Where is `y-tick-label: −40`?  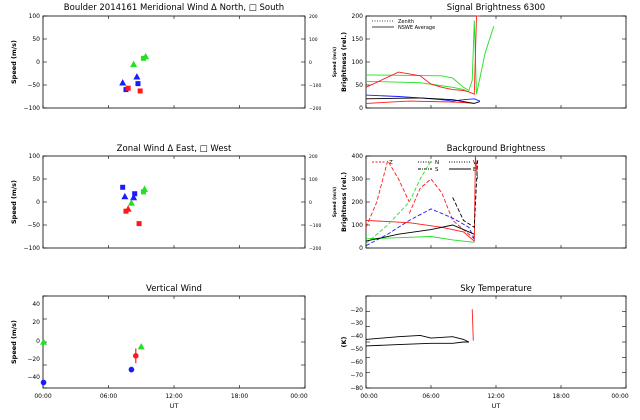
y-tick-label: −40 is located at coordinates (356, 336).